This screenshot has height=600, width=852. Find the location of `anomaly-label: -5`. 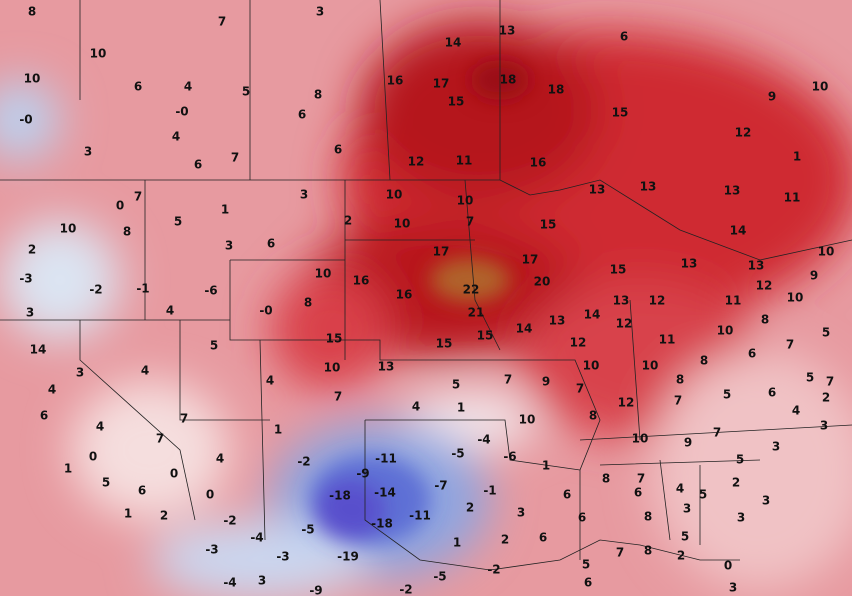

anomaly-label: -5 is located at coordinates (307, 530).